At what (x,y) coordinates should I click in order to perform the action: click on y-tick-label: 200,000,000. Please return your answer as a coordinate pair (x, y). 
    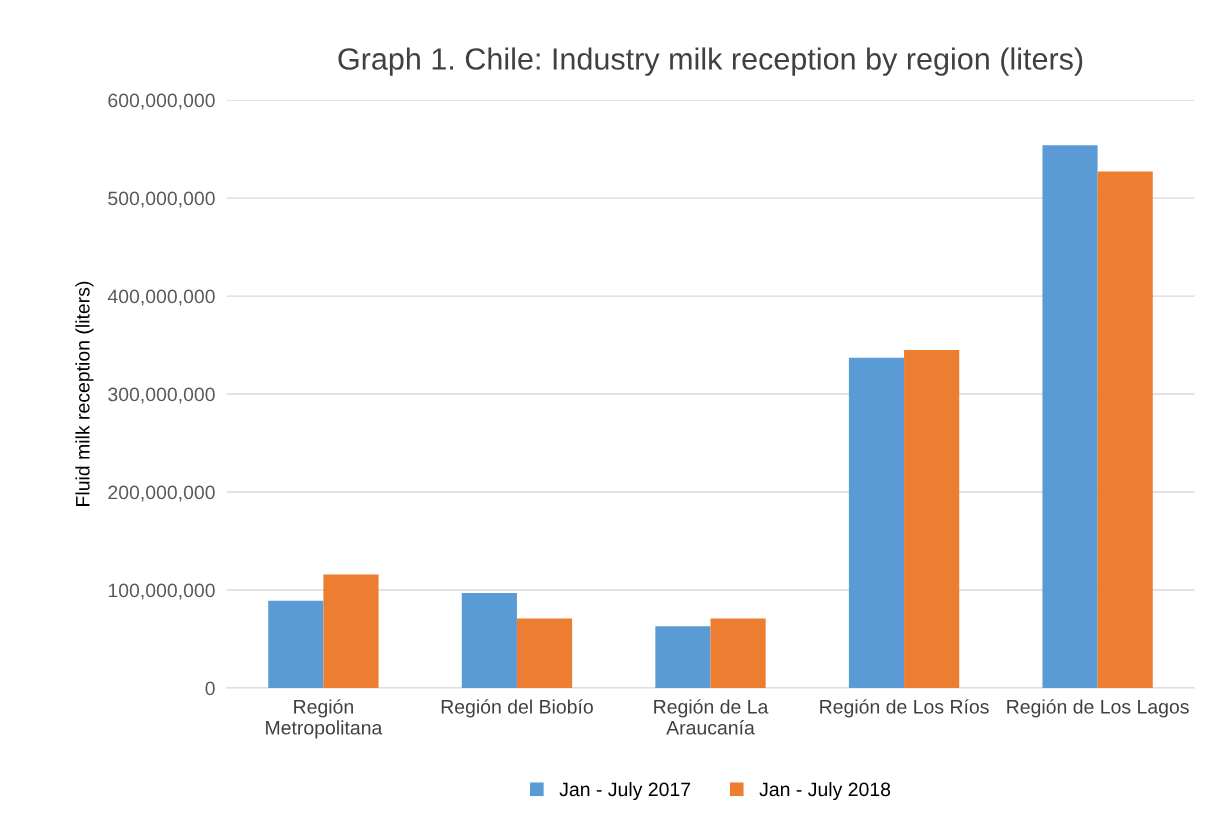
    Looking at the image, I should click on (161, 493).